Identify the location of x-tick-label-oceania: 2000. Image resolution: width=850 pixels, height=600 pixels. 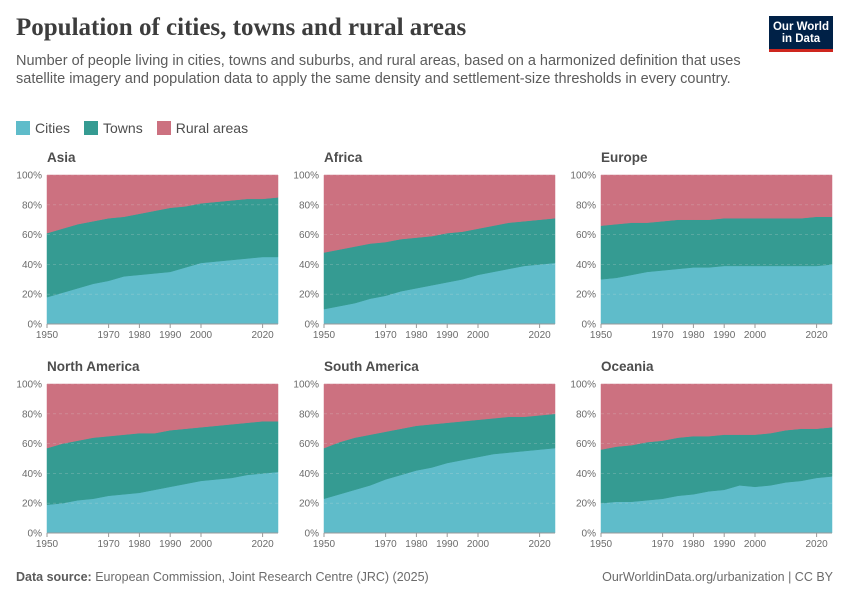
(755, 544).